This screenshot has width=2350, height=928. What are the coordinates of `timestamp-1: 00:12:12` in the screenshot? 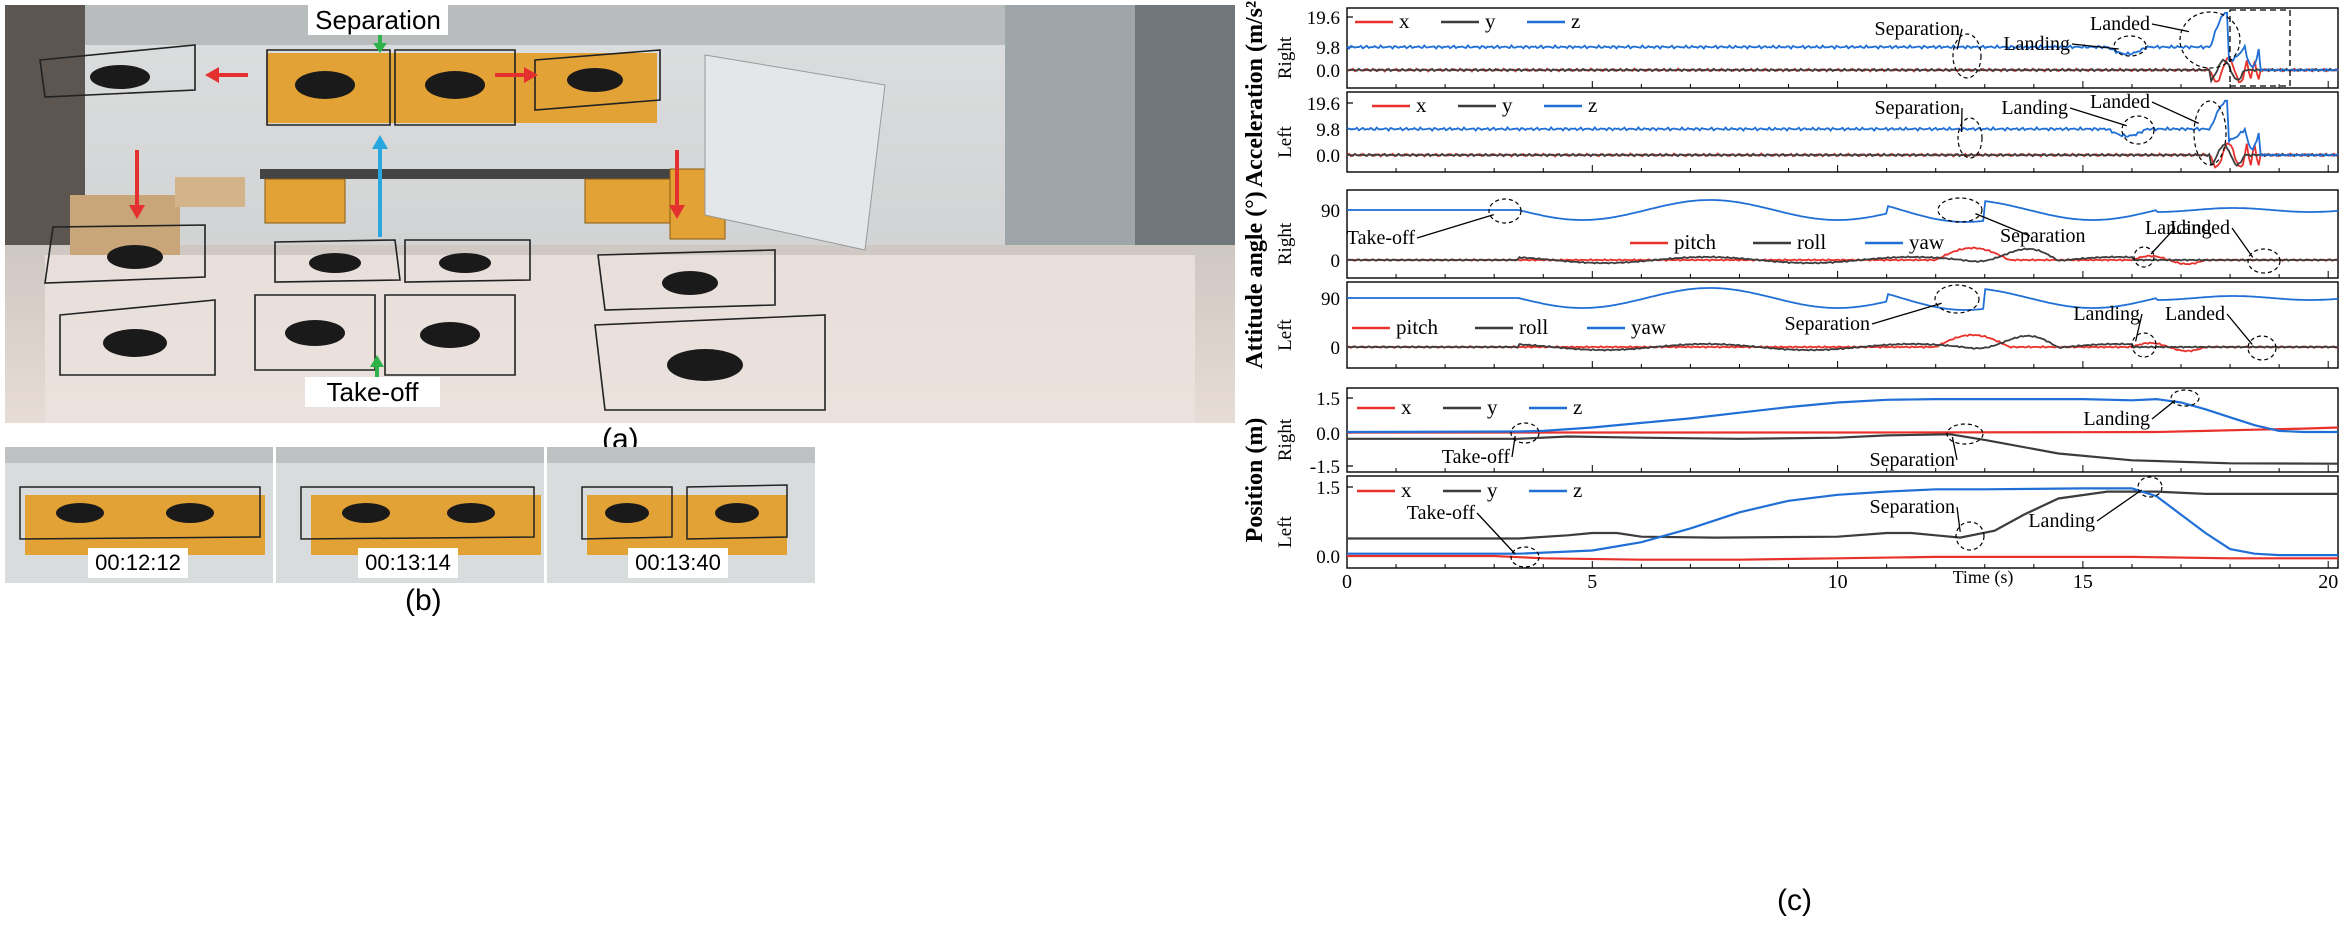 It's located at (138, 563).